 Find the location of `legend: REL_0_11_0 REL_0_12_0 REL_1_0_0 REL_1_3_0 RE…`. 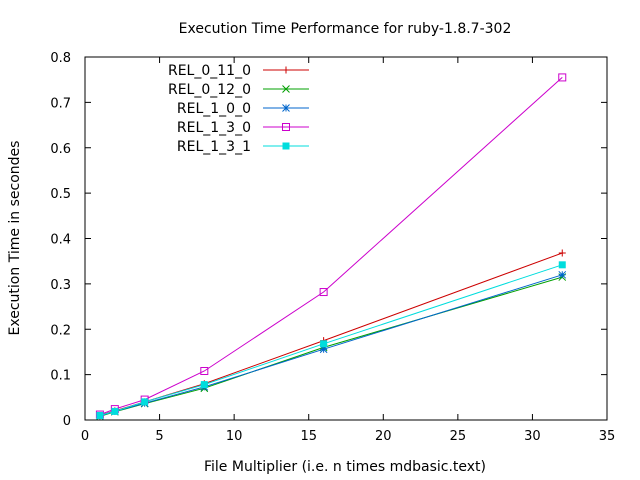

legend: REL_0_11_0 REL_0_12_0 REL_1_0_0 REL_1_3_0 RE… is located at coordinates (238, 109).